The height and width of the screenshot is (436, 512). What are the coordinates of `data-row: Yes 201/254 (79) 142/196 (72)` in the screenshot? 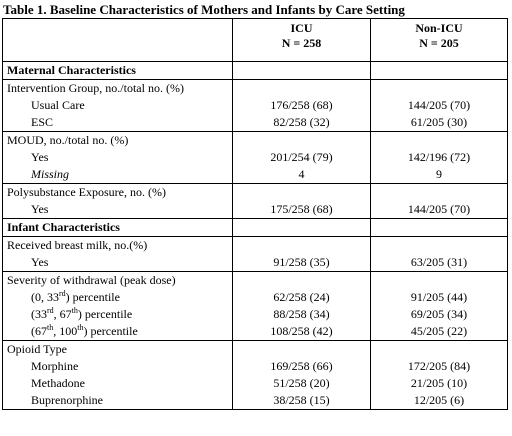 It's located at (255, 157).